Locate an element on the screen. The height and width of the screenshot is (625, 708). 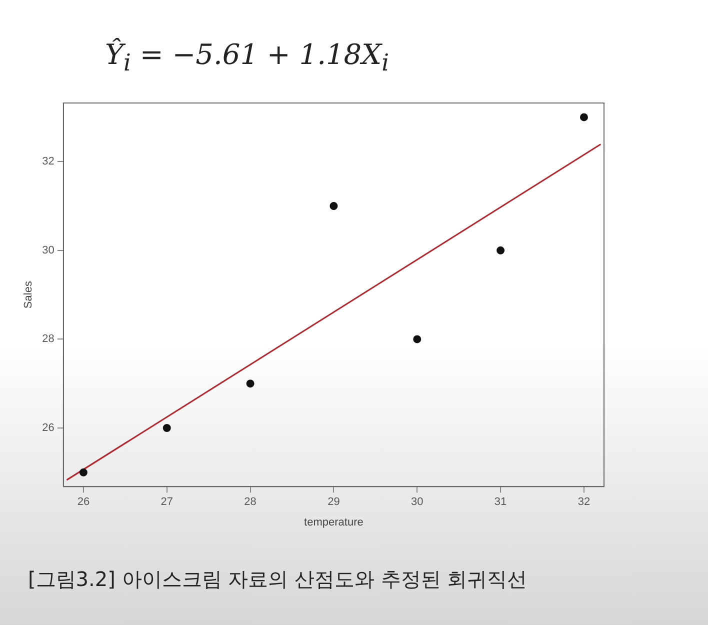
y-tick-label: 32 is located at coordinates (48, 162).